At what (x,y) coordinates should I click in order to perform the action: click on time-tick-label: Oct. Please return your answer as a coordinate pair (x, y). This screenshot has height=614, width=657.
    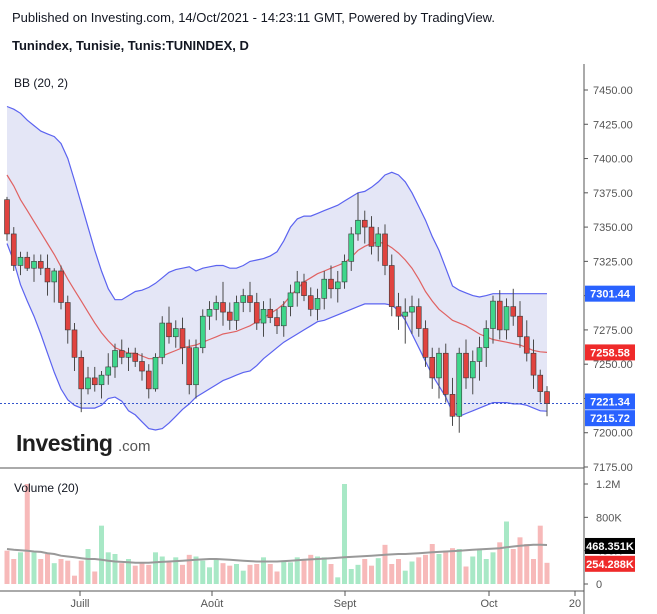
    Looking at the image, I should click on (488, 604).